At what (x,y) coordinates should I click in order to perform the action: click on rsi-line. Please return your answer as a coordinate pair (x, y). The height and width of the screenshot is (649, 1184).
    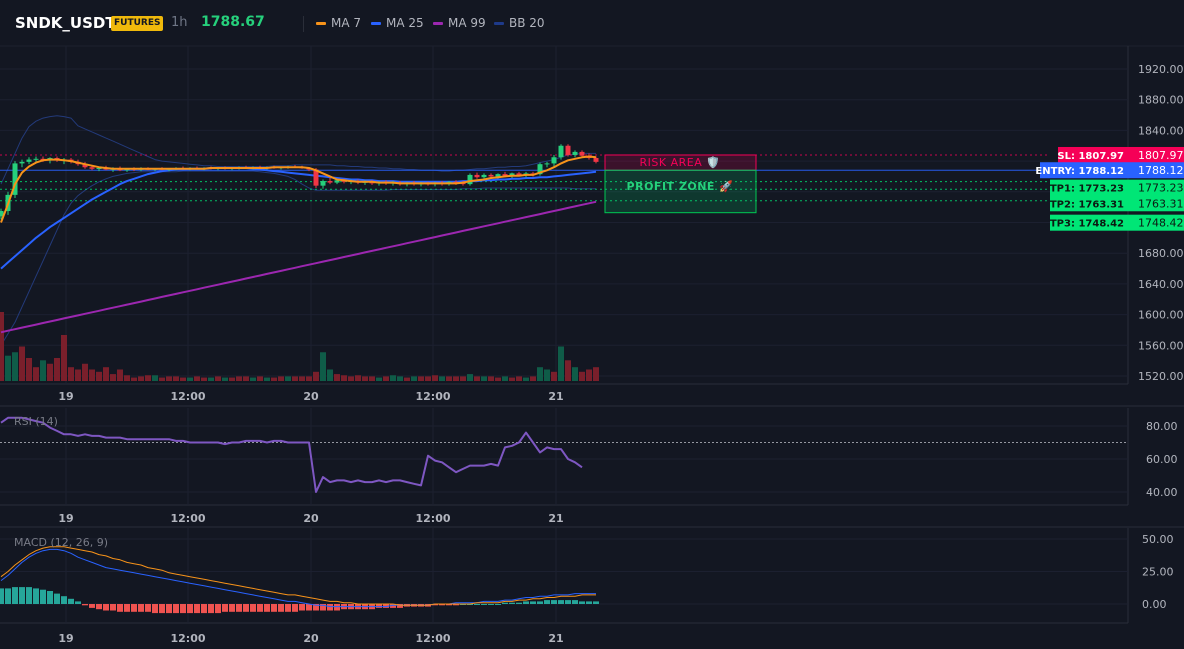
    Looking at the image, I should click on (291, 454).